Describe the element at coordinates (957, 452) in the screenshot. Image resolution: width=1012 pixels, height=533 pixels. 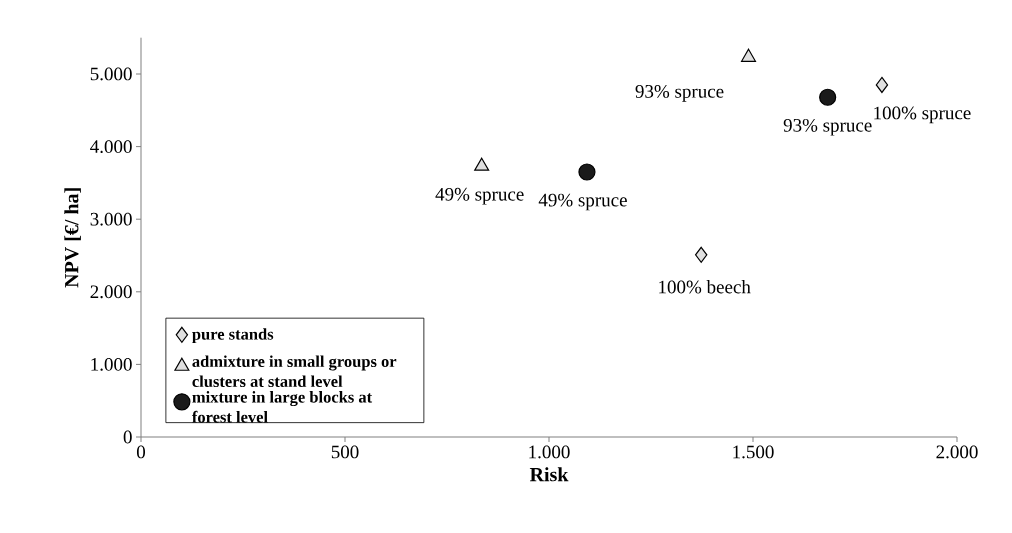
I see `x-tick-label: 2.000` at that location.